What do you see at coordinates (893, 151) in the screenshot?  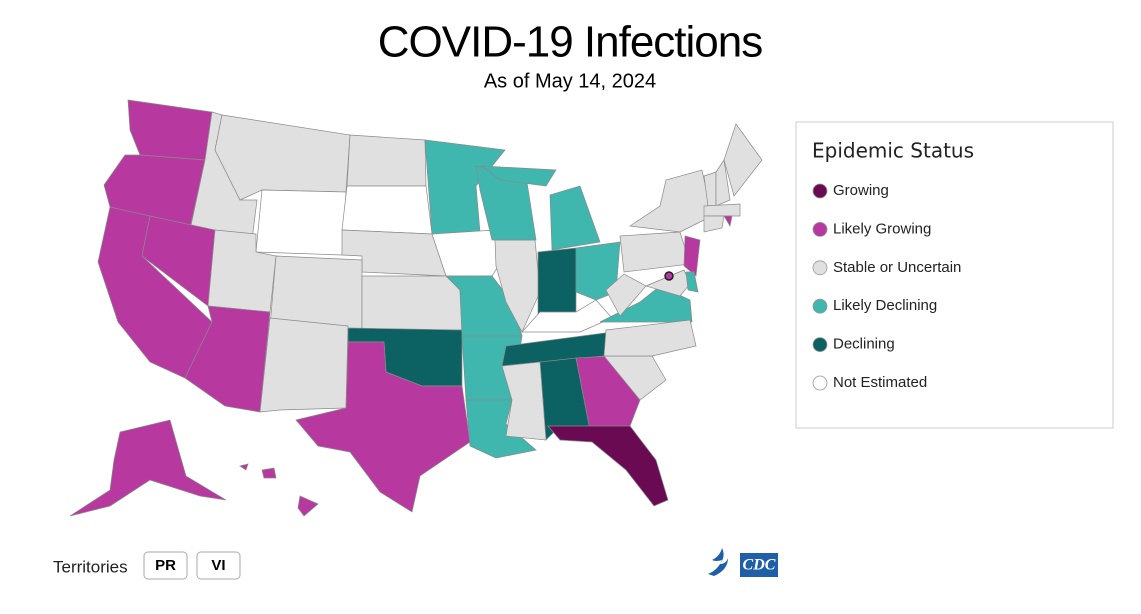 I see `legend-title: Epidemic Status` at bounding box center [893, 151].